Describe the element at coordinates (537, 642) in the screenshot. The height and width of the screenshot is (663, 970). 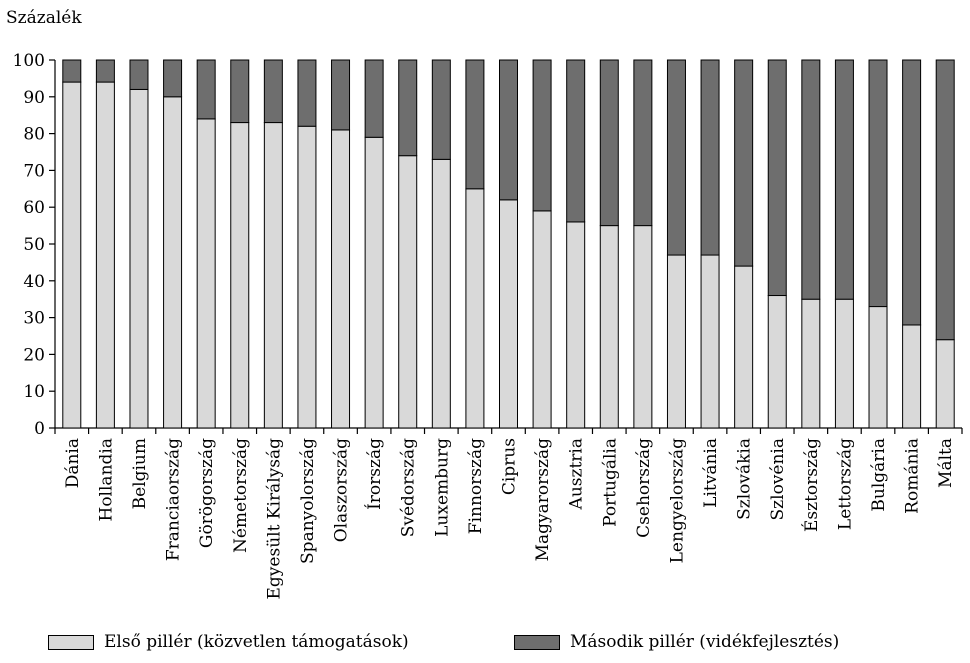
I see `legend-swatch-second-pillar` at that location.